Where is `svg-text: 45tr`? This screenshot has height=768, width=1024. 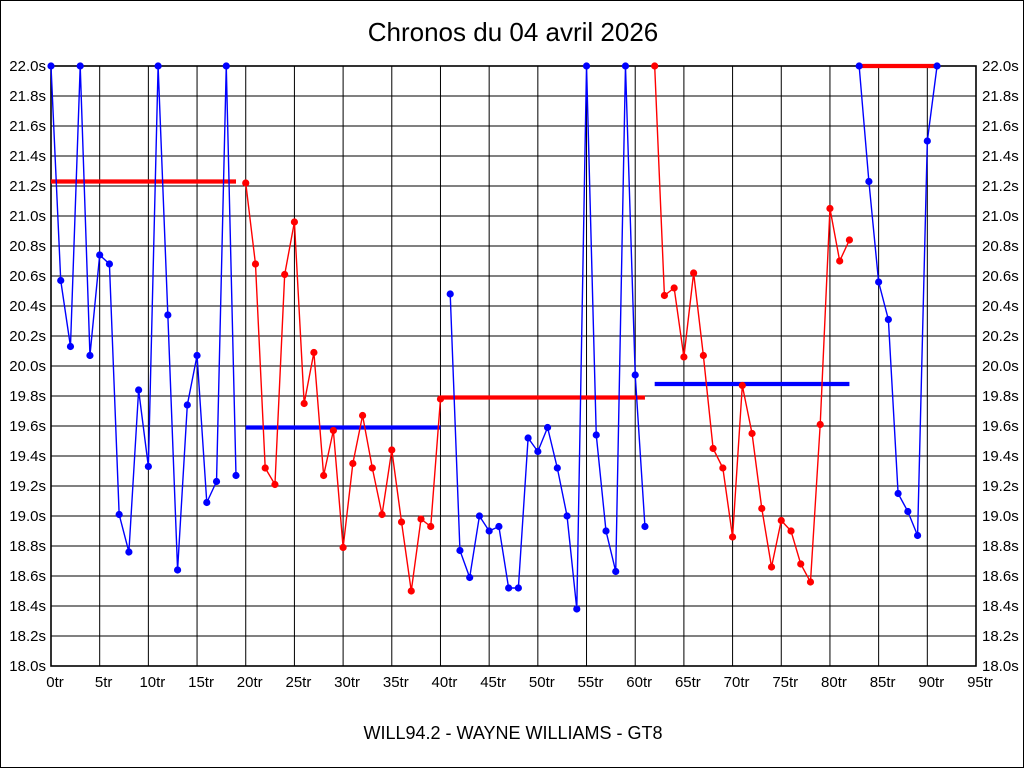
svg-text: 45tr is located at coordinates (493, 682).